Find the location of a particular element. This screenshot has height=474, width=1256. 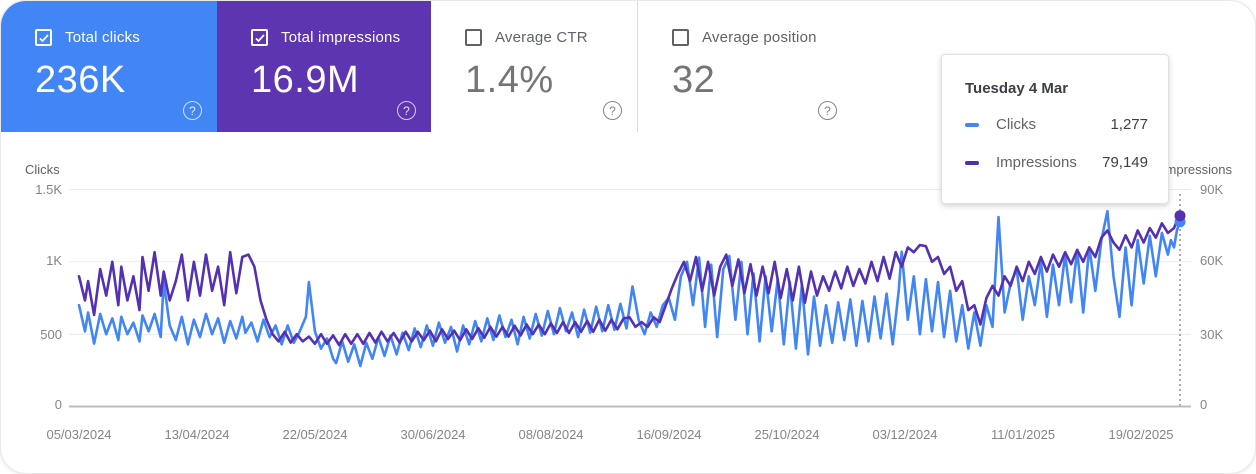

x-axis-tick: 08/08/2024 is located at coordinates (551, 434).